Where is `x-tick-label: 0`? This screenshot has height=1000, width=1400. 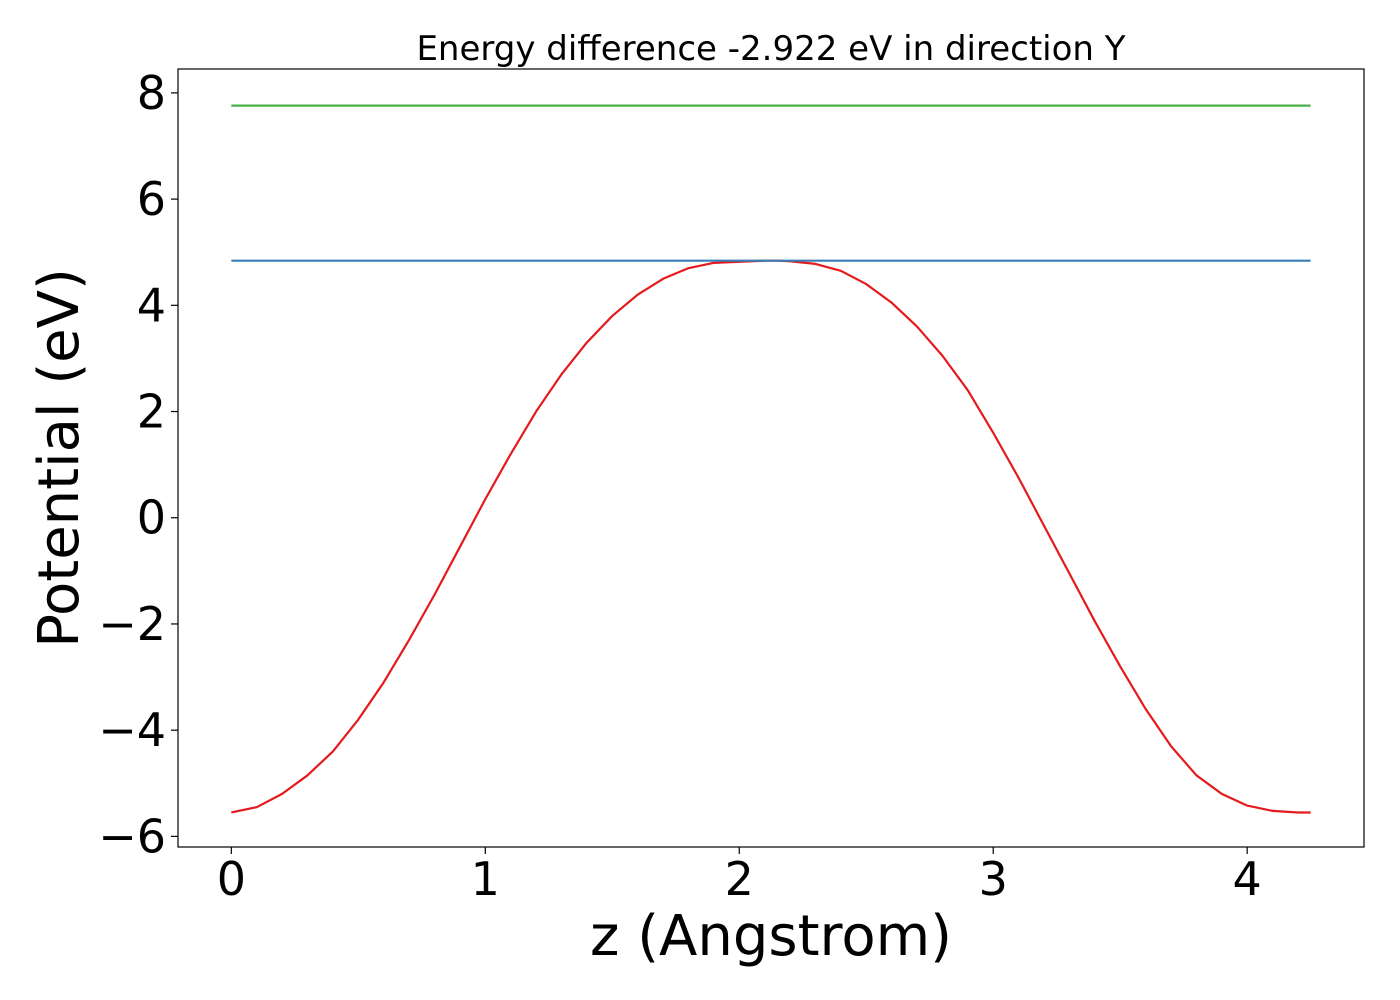
x-tick-label: 0 is located at coordinates (231, 879).